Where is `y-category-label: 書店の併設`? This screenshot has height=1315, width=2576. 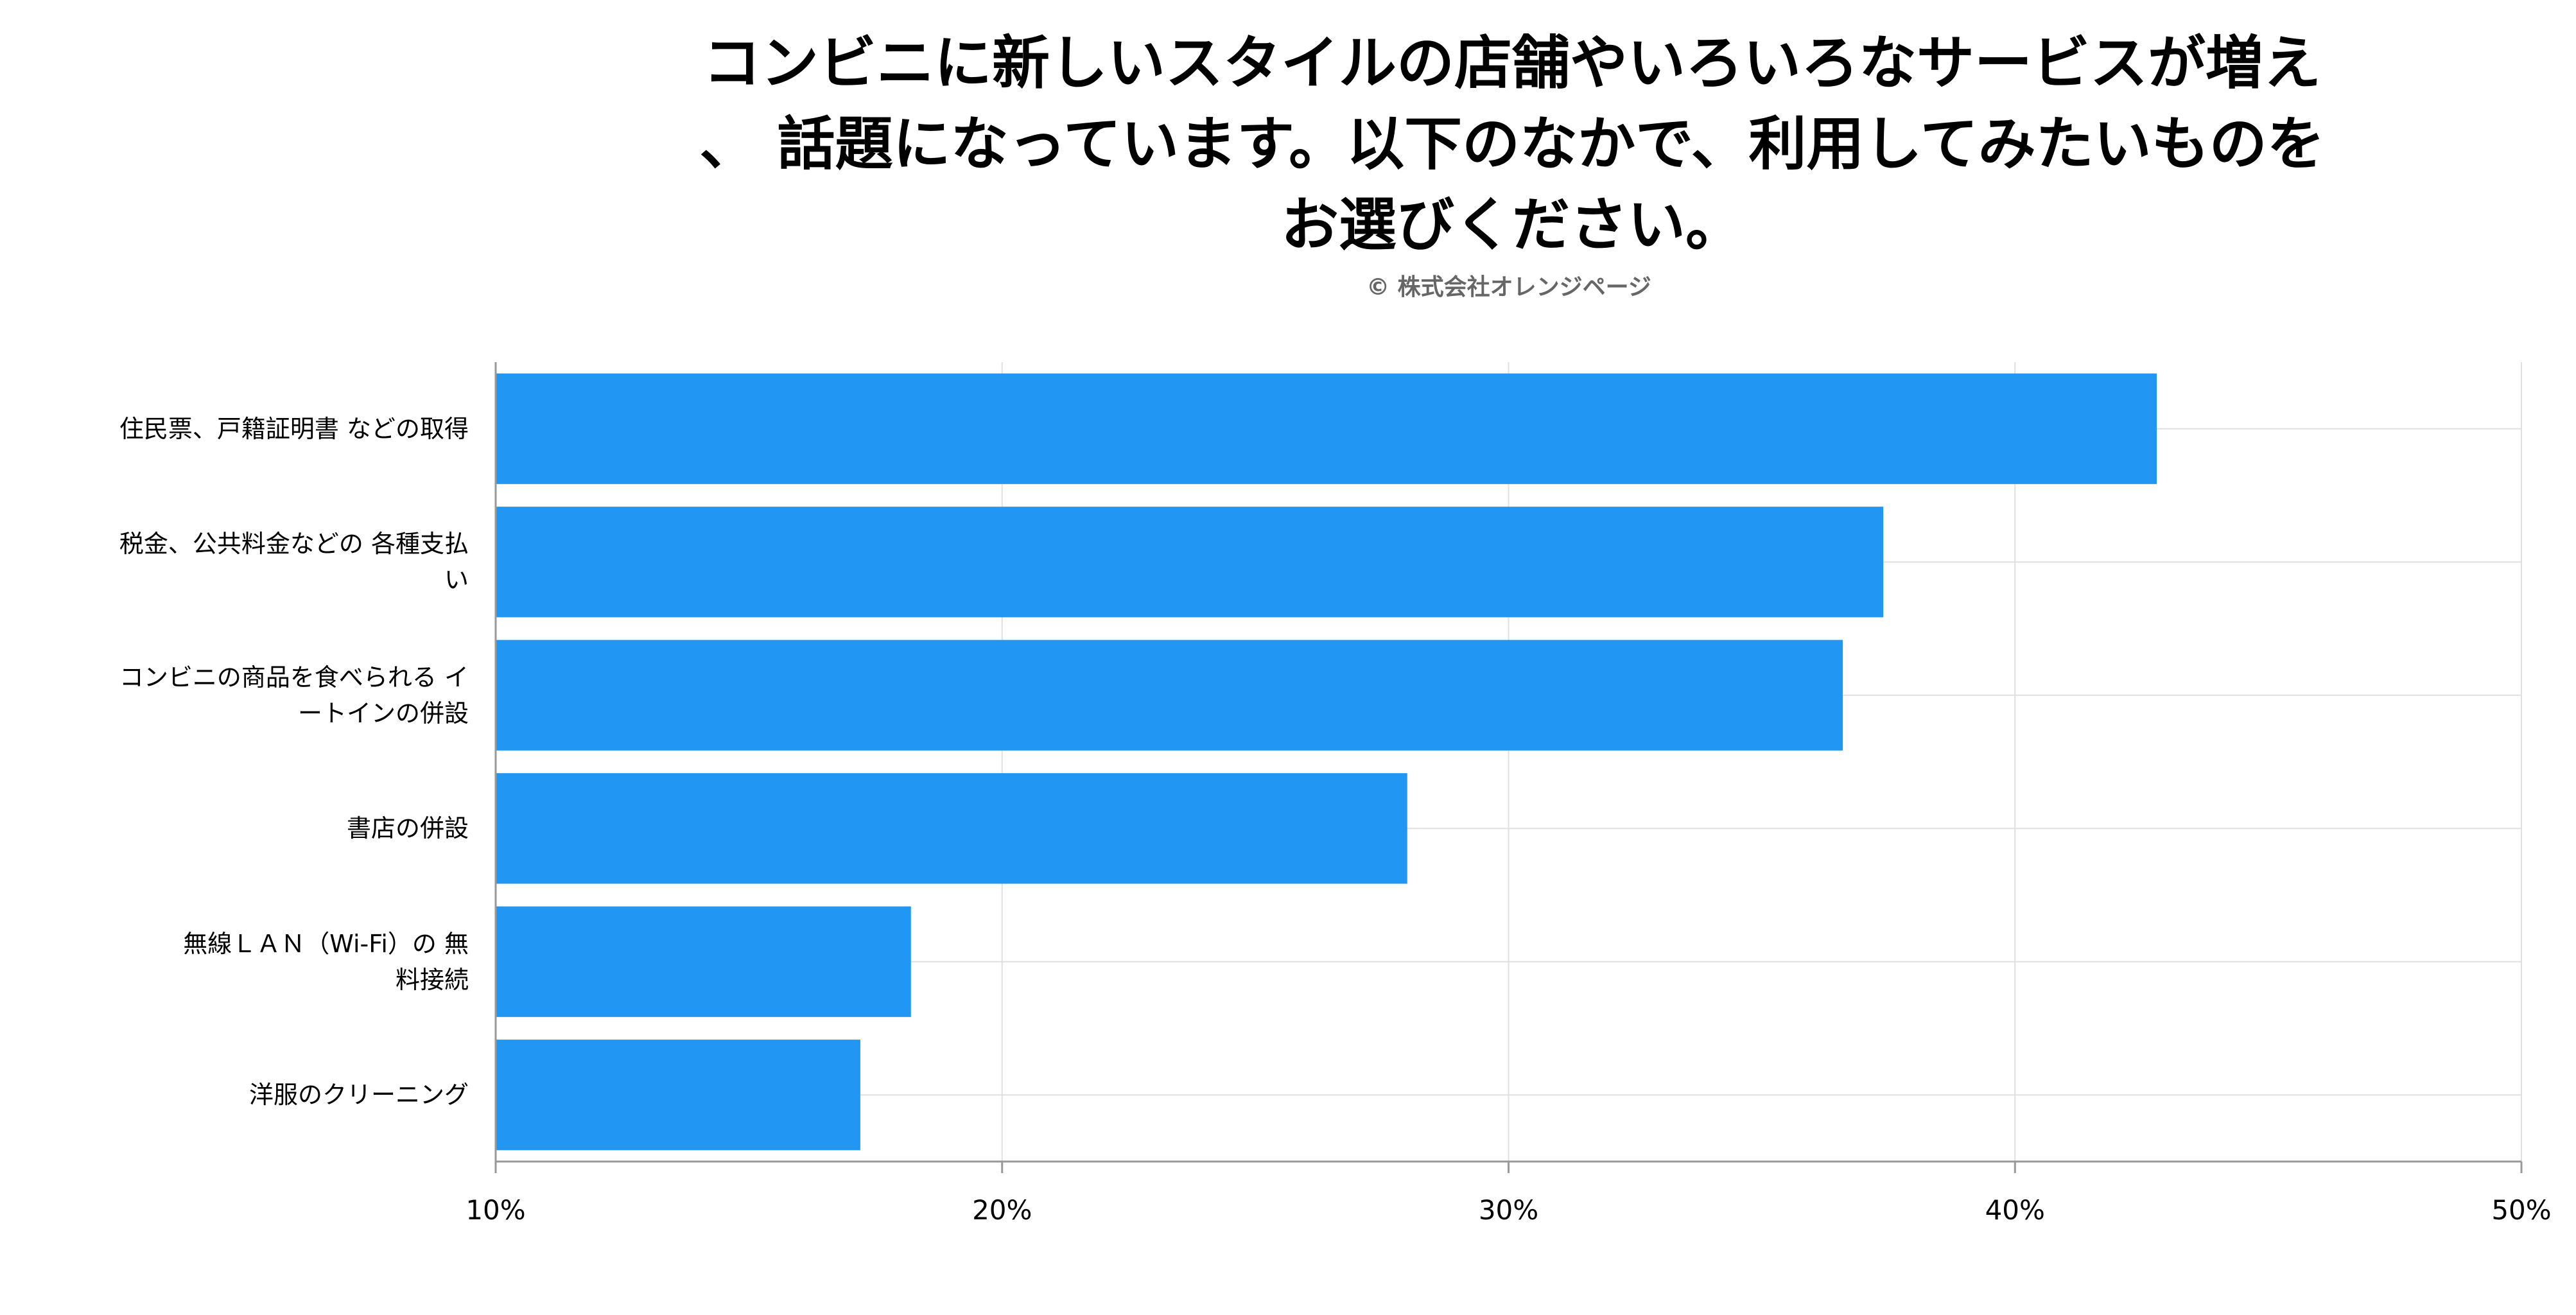 y-category-label: 書店の併設 is located at coordinates (247, 828).